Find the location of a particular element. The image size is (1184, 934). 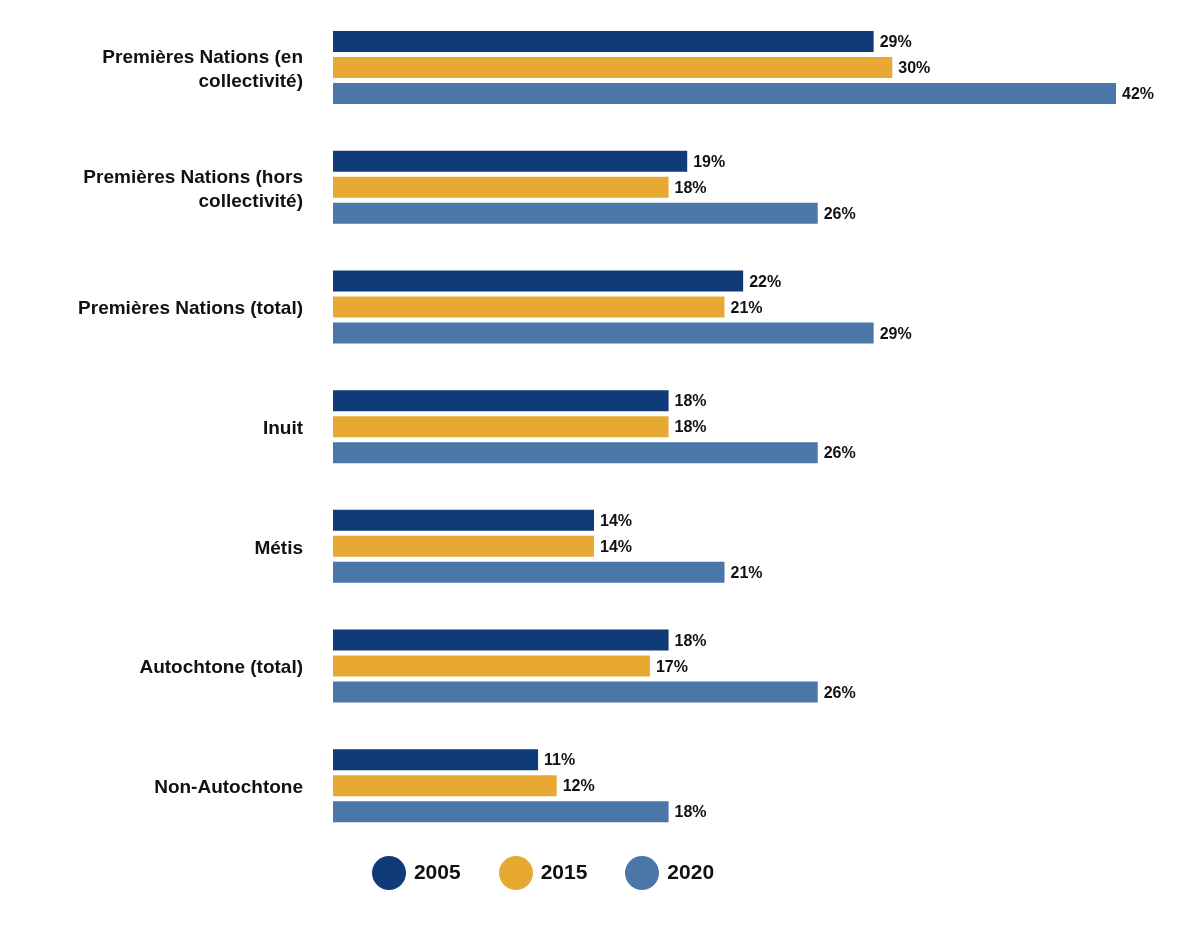

y-tick-label: Premières Nations (en collectivité) is located at coordinates (202, 68).